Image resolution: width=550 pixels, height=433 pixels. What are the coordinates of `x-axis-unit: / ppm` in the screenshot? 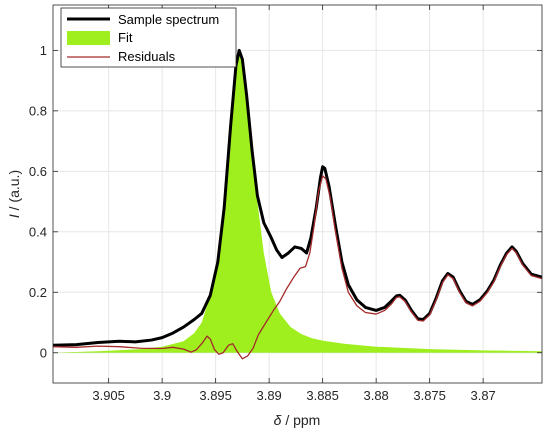 It's located at (300, 420).